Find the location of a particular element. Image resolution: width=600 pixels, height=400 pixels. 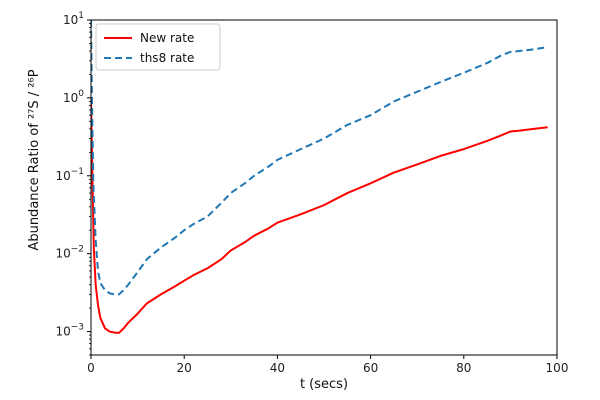

x-tick-label: 20 is located at coordinates (184, 368).